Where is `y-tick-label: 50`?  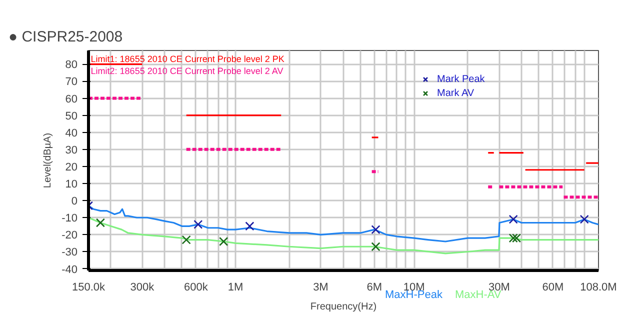 y-tick-label: 50 is located at coordinates (71, 116).